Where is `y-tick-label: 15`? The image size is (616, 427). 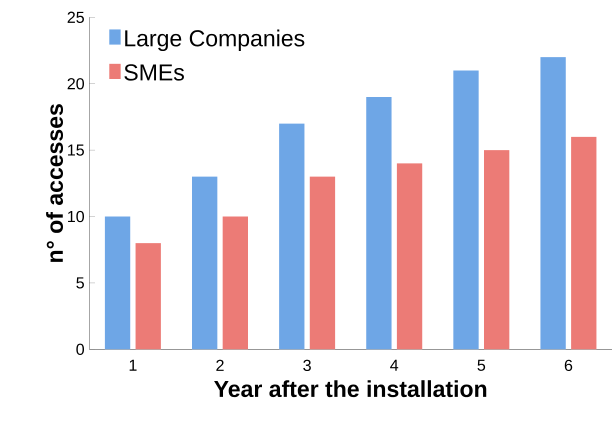
y-tick-label: 15 is located at coordinates (76, 150).